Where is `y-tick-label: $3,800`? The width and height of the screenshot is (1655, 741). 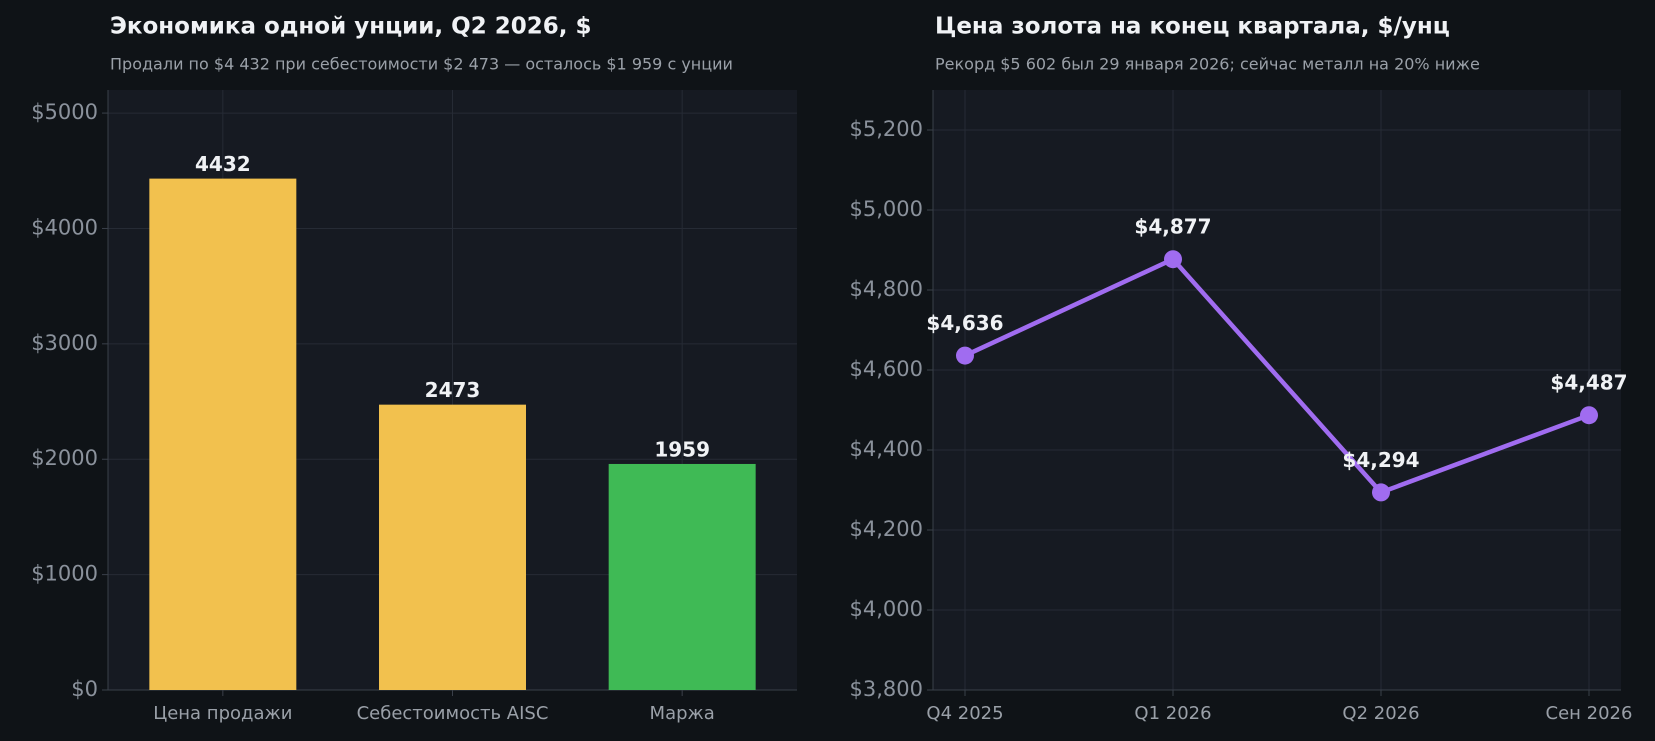 y-tick-label: $3,800 is located at coordinates (886, 689).